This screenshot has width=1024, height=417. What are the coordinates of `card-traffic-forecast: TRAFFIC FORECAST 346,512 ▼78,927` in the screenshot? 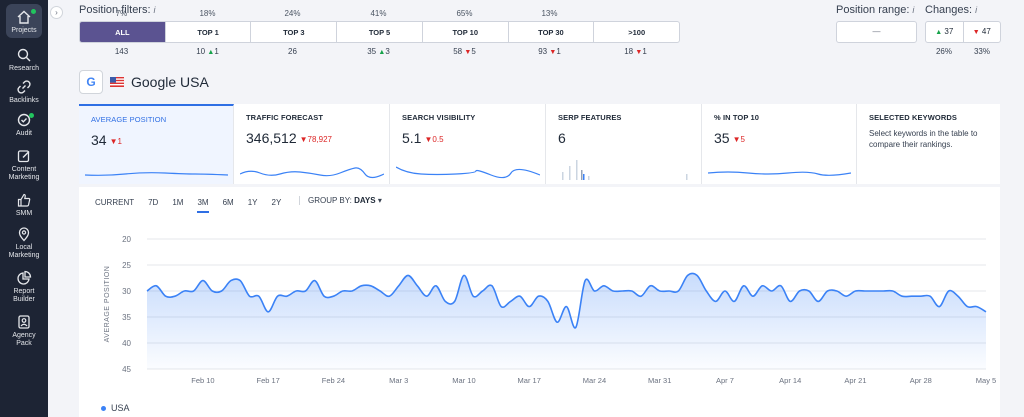 It's located at (312, 144).